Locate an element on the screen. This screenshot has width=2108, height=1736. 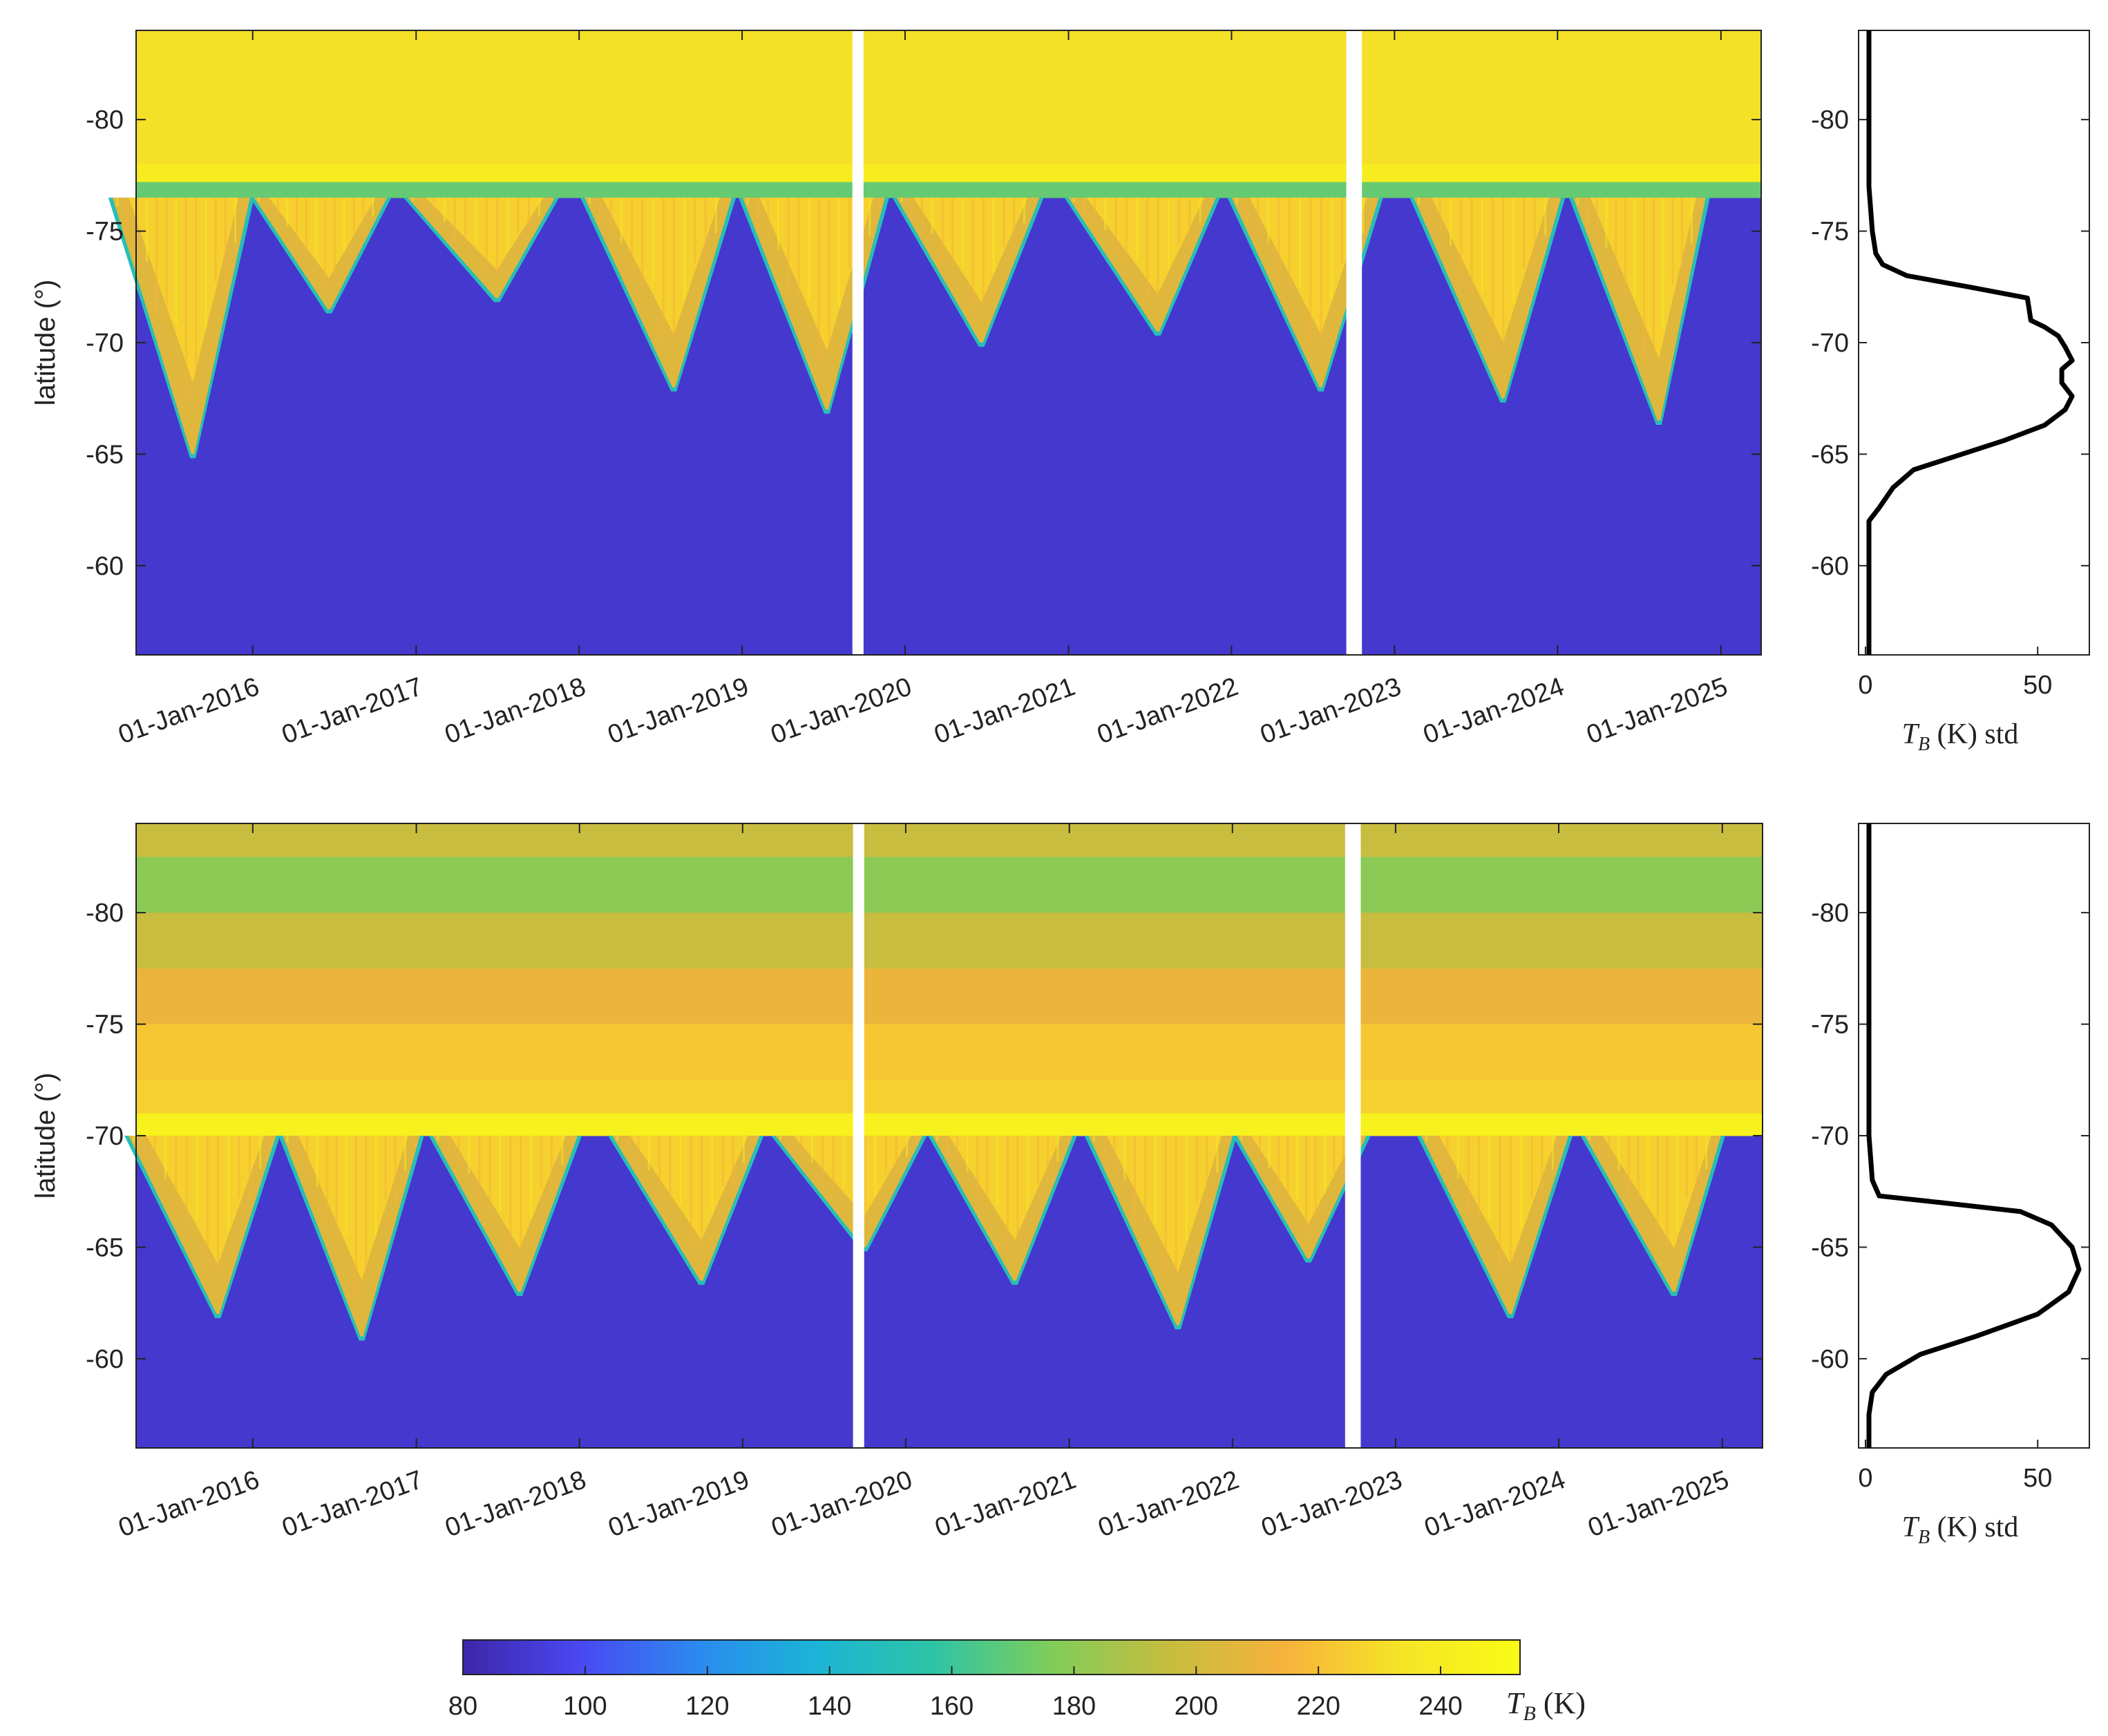
colorbar-tick-label: 80 is located at coordinates (462, 1706).